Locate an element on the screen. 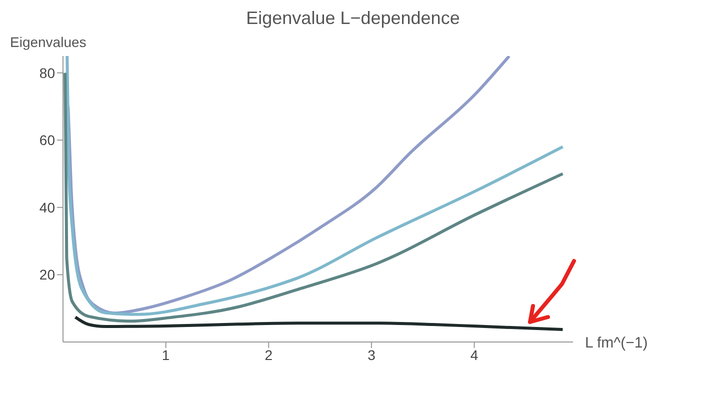  y-tick-label: 80 is located at coordinates (47, 72).